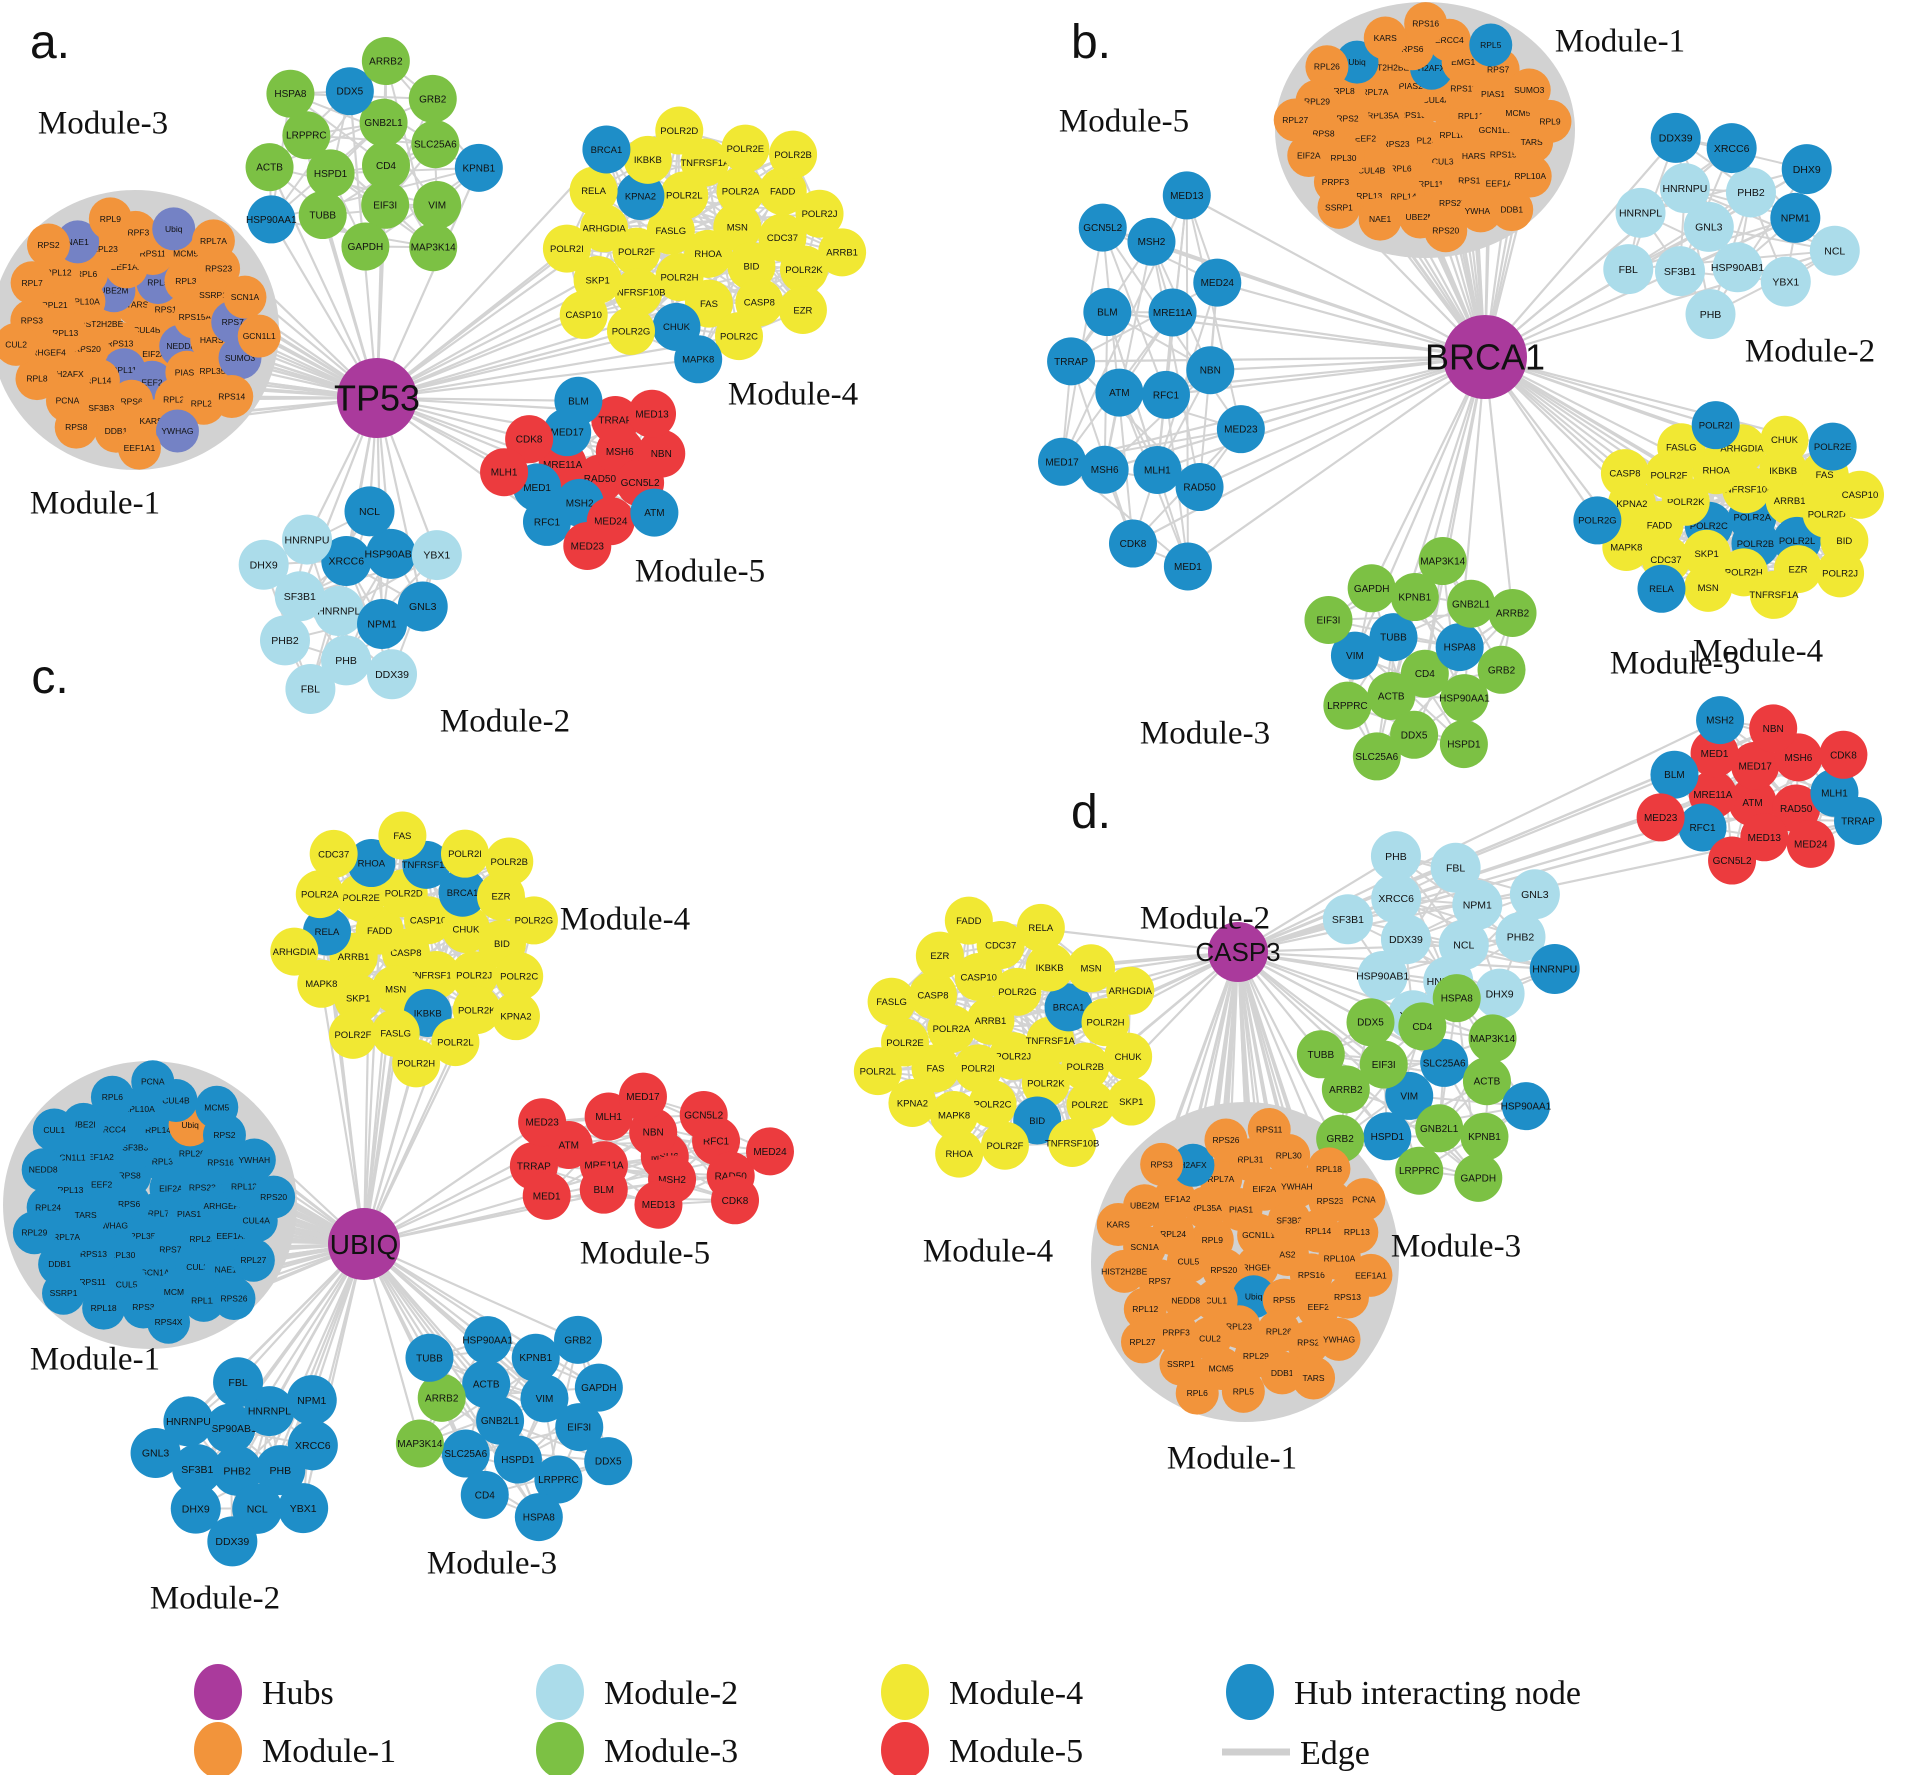 The height and width of the screenshot is (1775, 1923). I want to click on node-label-rpl13: RPL13, so click(70, 1190).